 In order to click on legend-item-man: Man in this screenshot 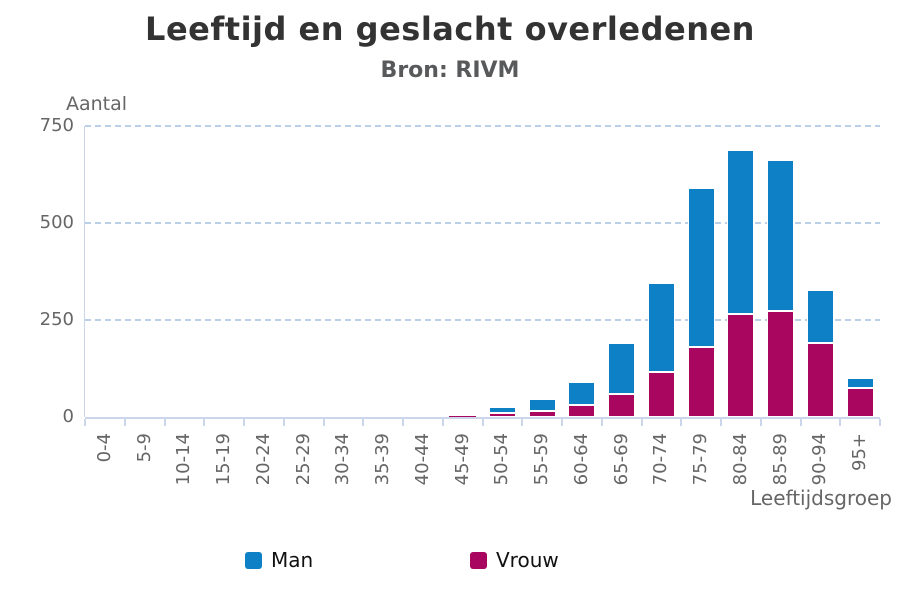, I will do `click(279, 560)`.